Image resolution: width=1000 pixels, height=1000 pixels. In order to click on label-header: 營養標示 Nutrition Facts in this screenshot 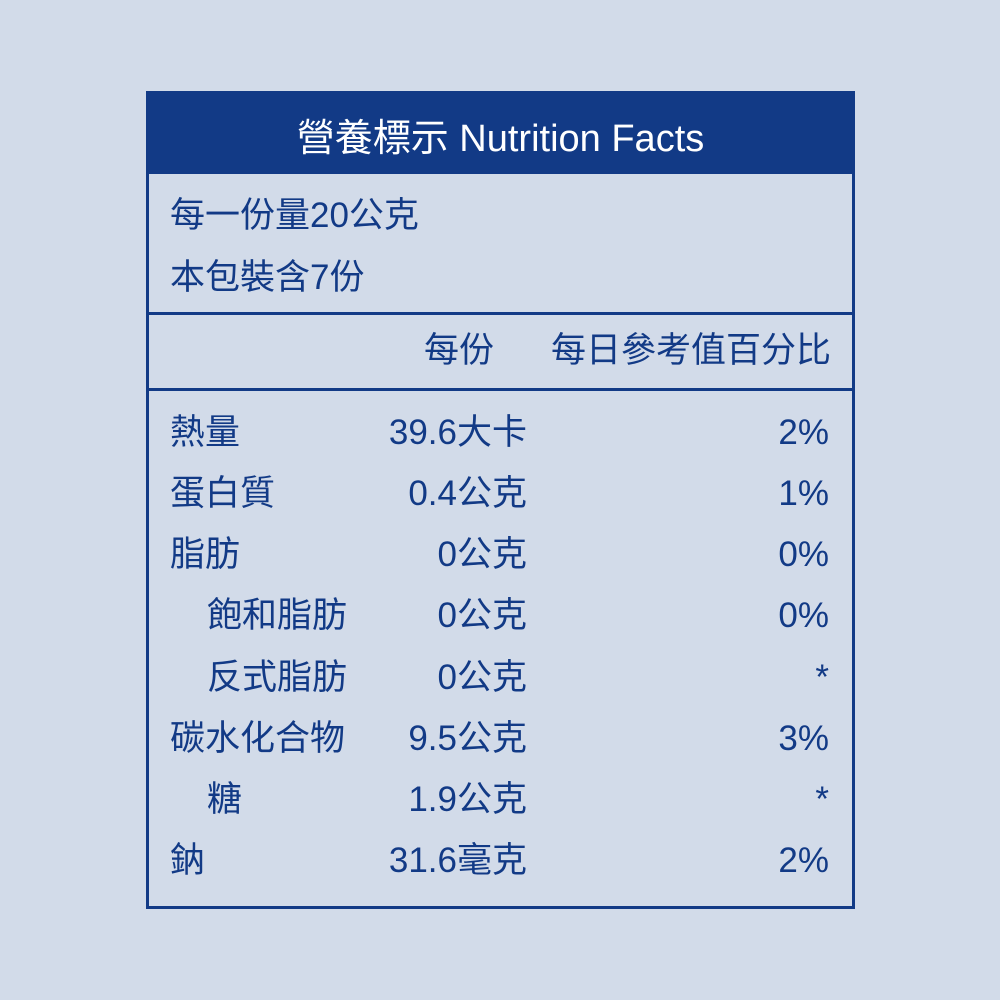, I will do `click(500, 134)`.